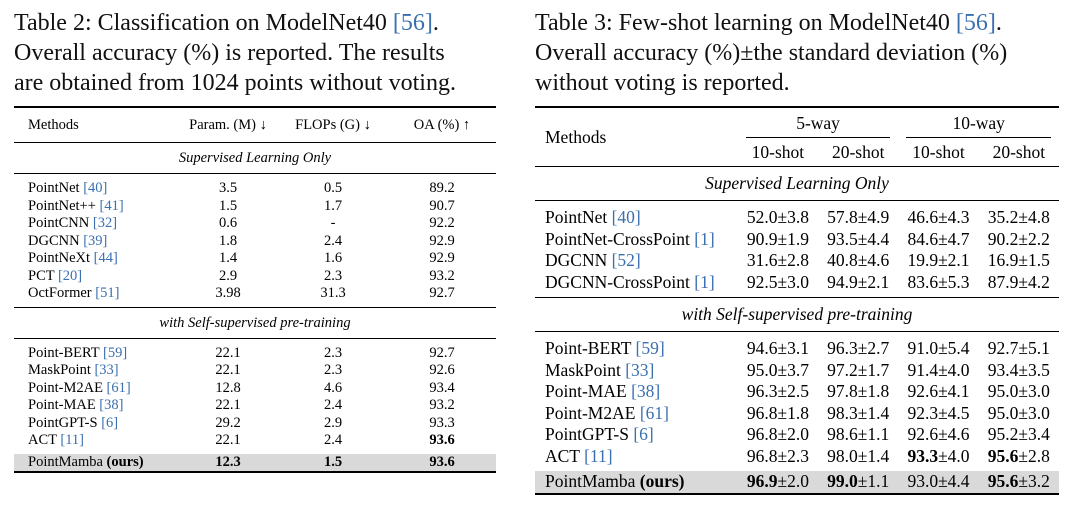  I want to click on table-row: PointNet++ [41] 1.5 1.7 90.7, so click(255, 207).